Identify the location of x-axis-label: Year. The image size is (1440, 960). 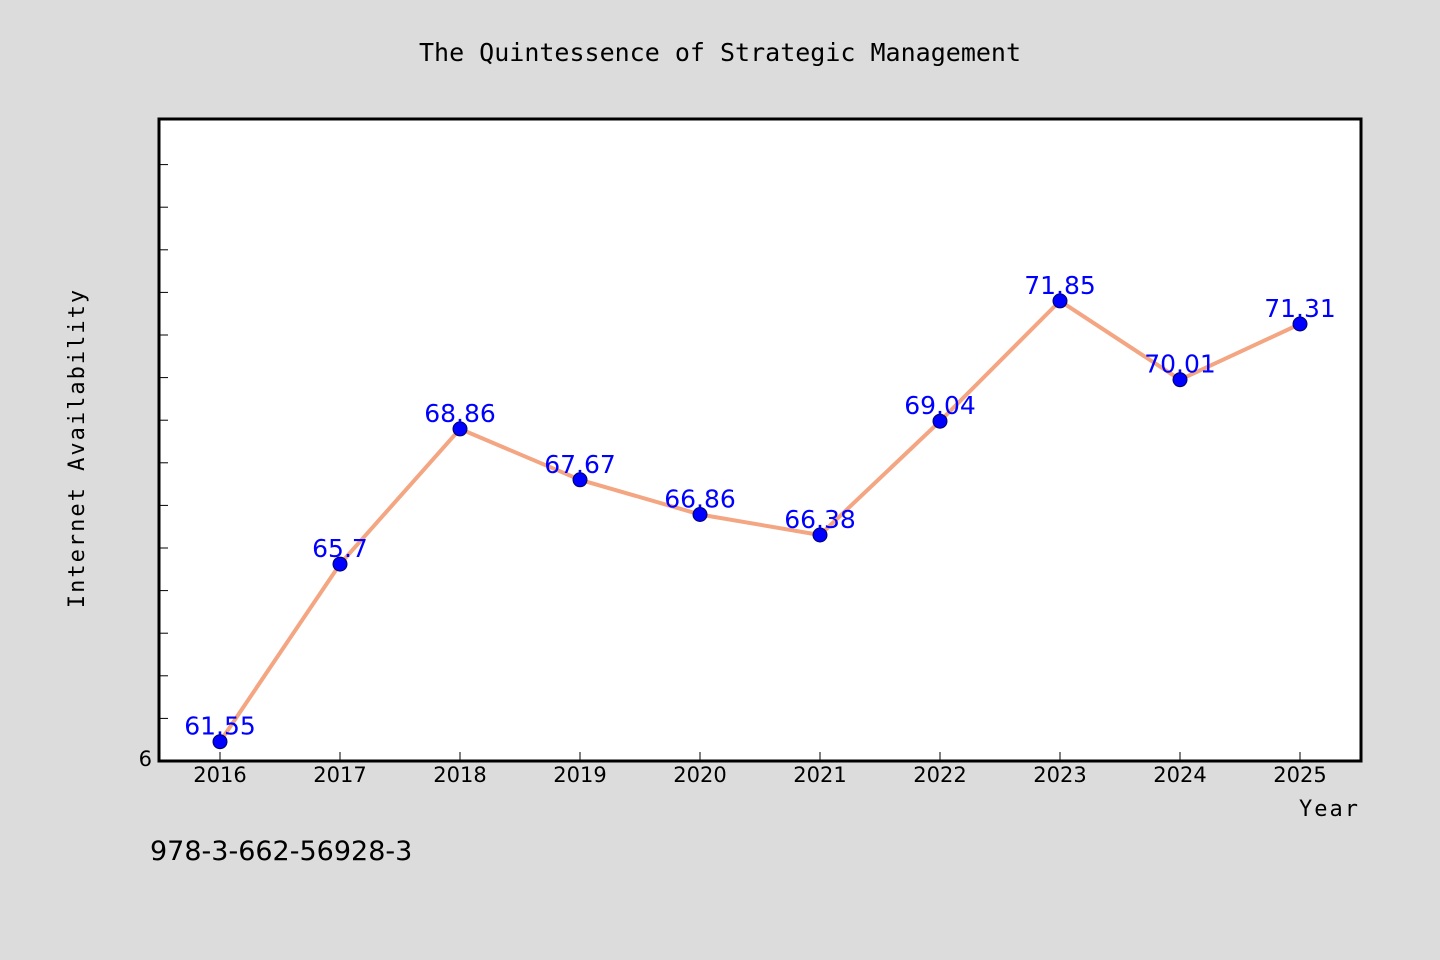
(1329, 809).